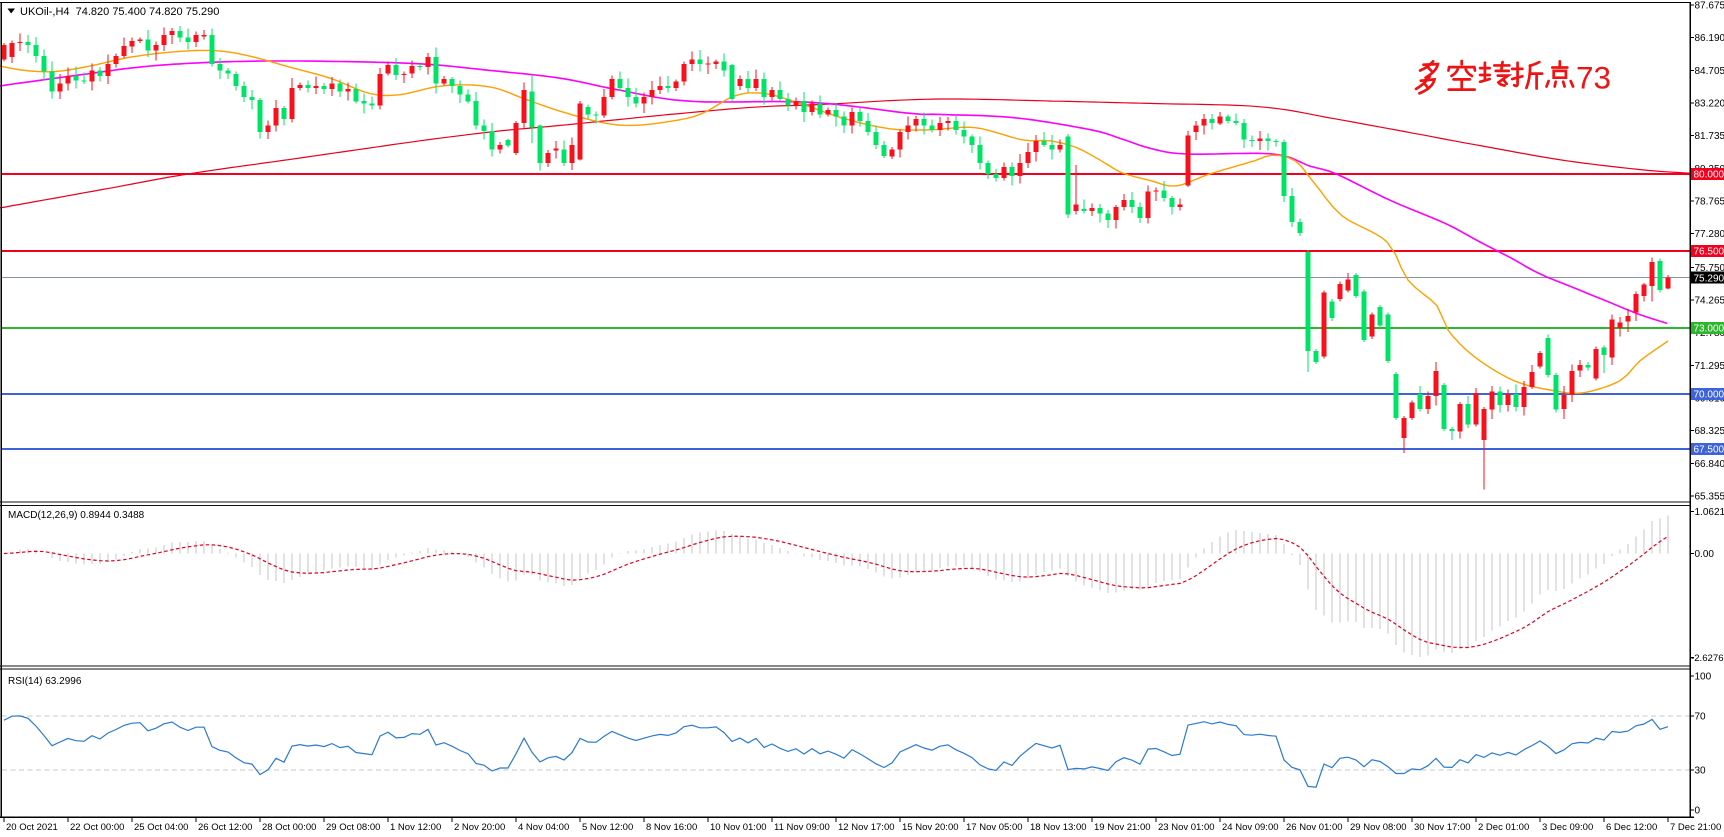  I want to click on svg-text: 5 Nov 12:00, so click(607, 827).